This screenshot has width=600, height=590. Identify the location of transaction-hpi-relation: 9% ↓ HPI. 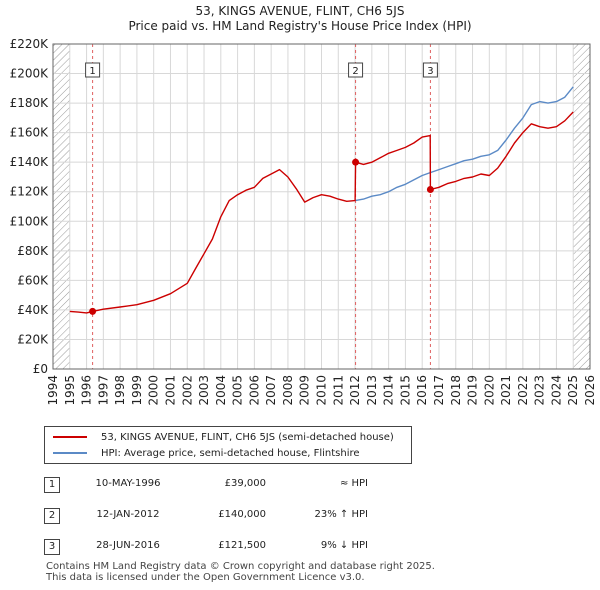
(344, 545).